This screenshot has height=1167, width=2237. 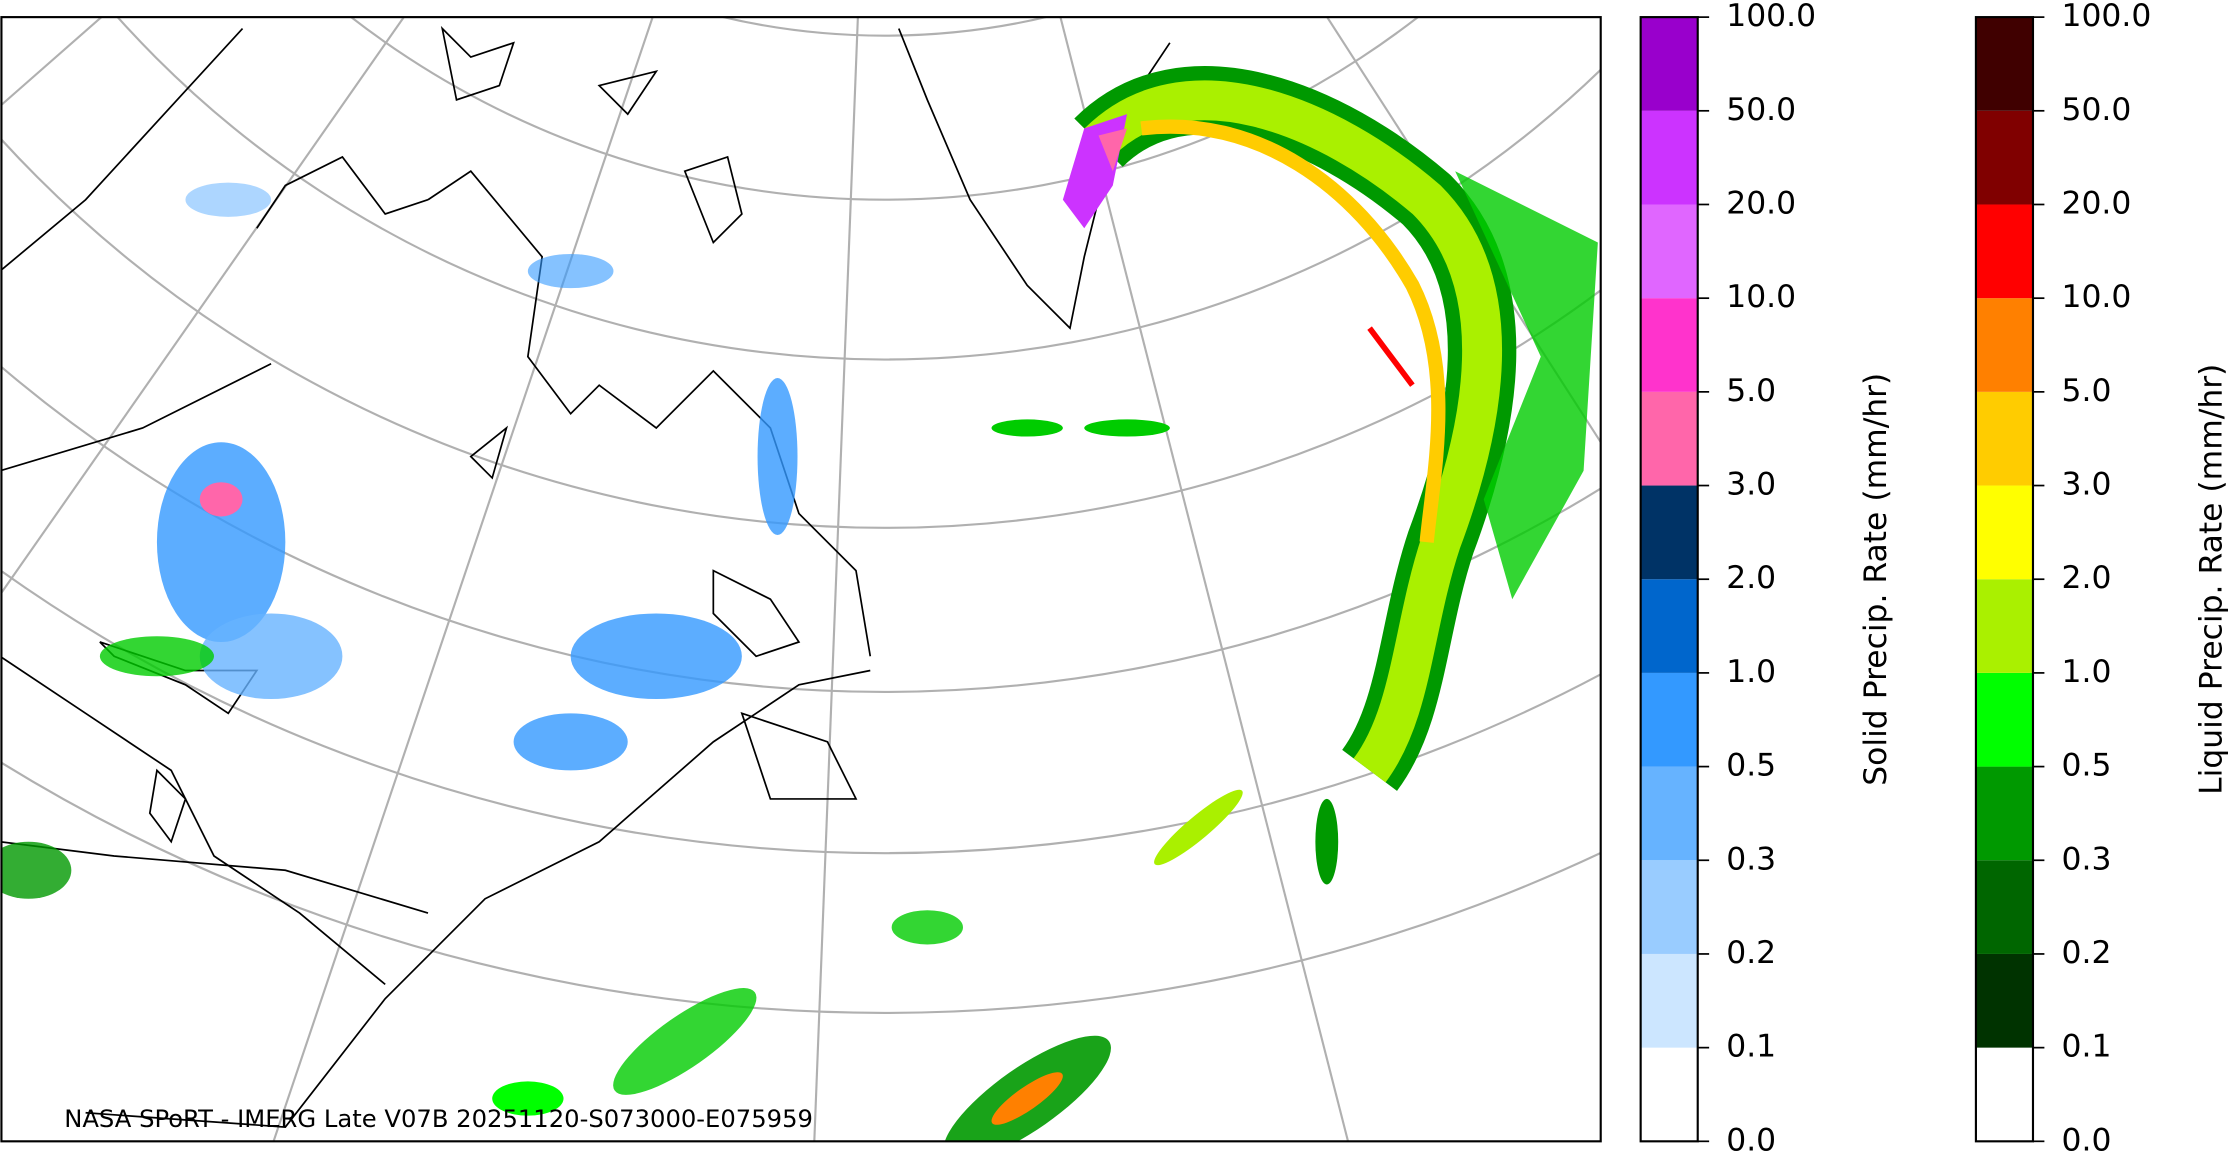 What do you see at coordinates (2211, 579) in the screenshot?
I see `colorbar-label: Liquid Precip. Rate (mm/hr)` at bounding box center [2211, 579].